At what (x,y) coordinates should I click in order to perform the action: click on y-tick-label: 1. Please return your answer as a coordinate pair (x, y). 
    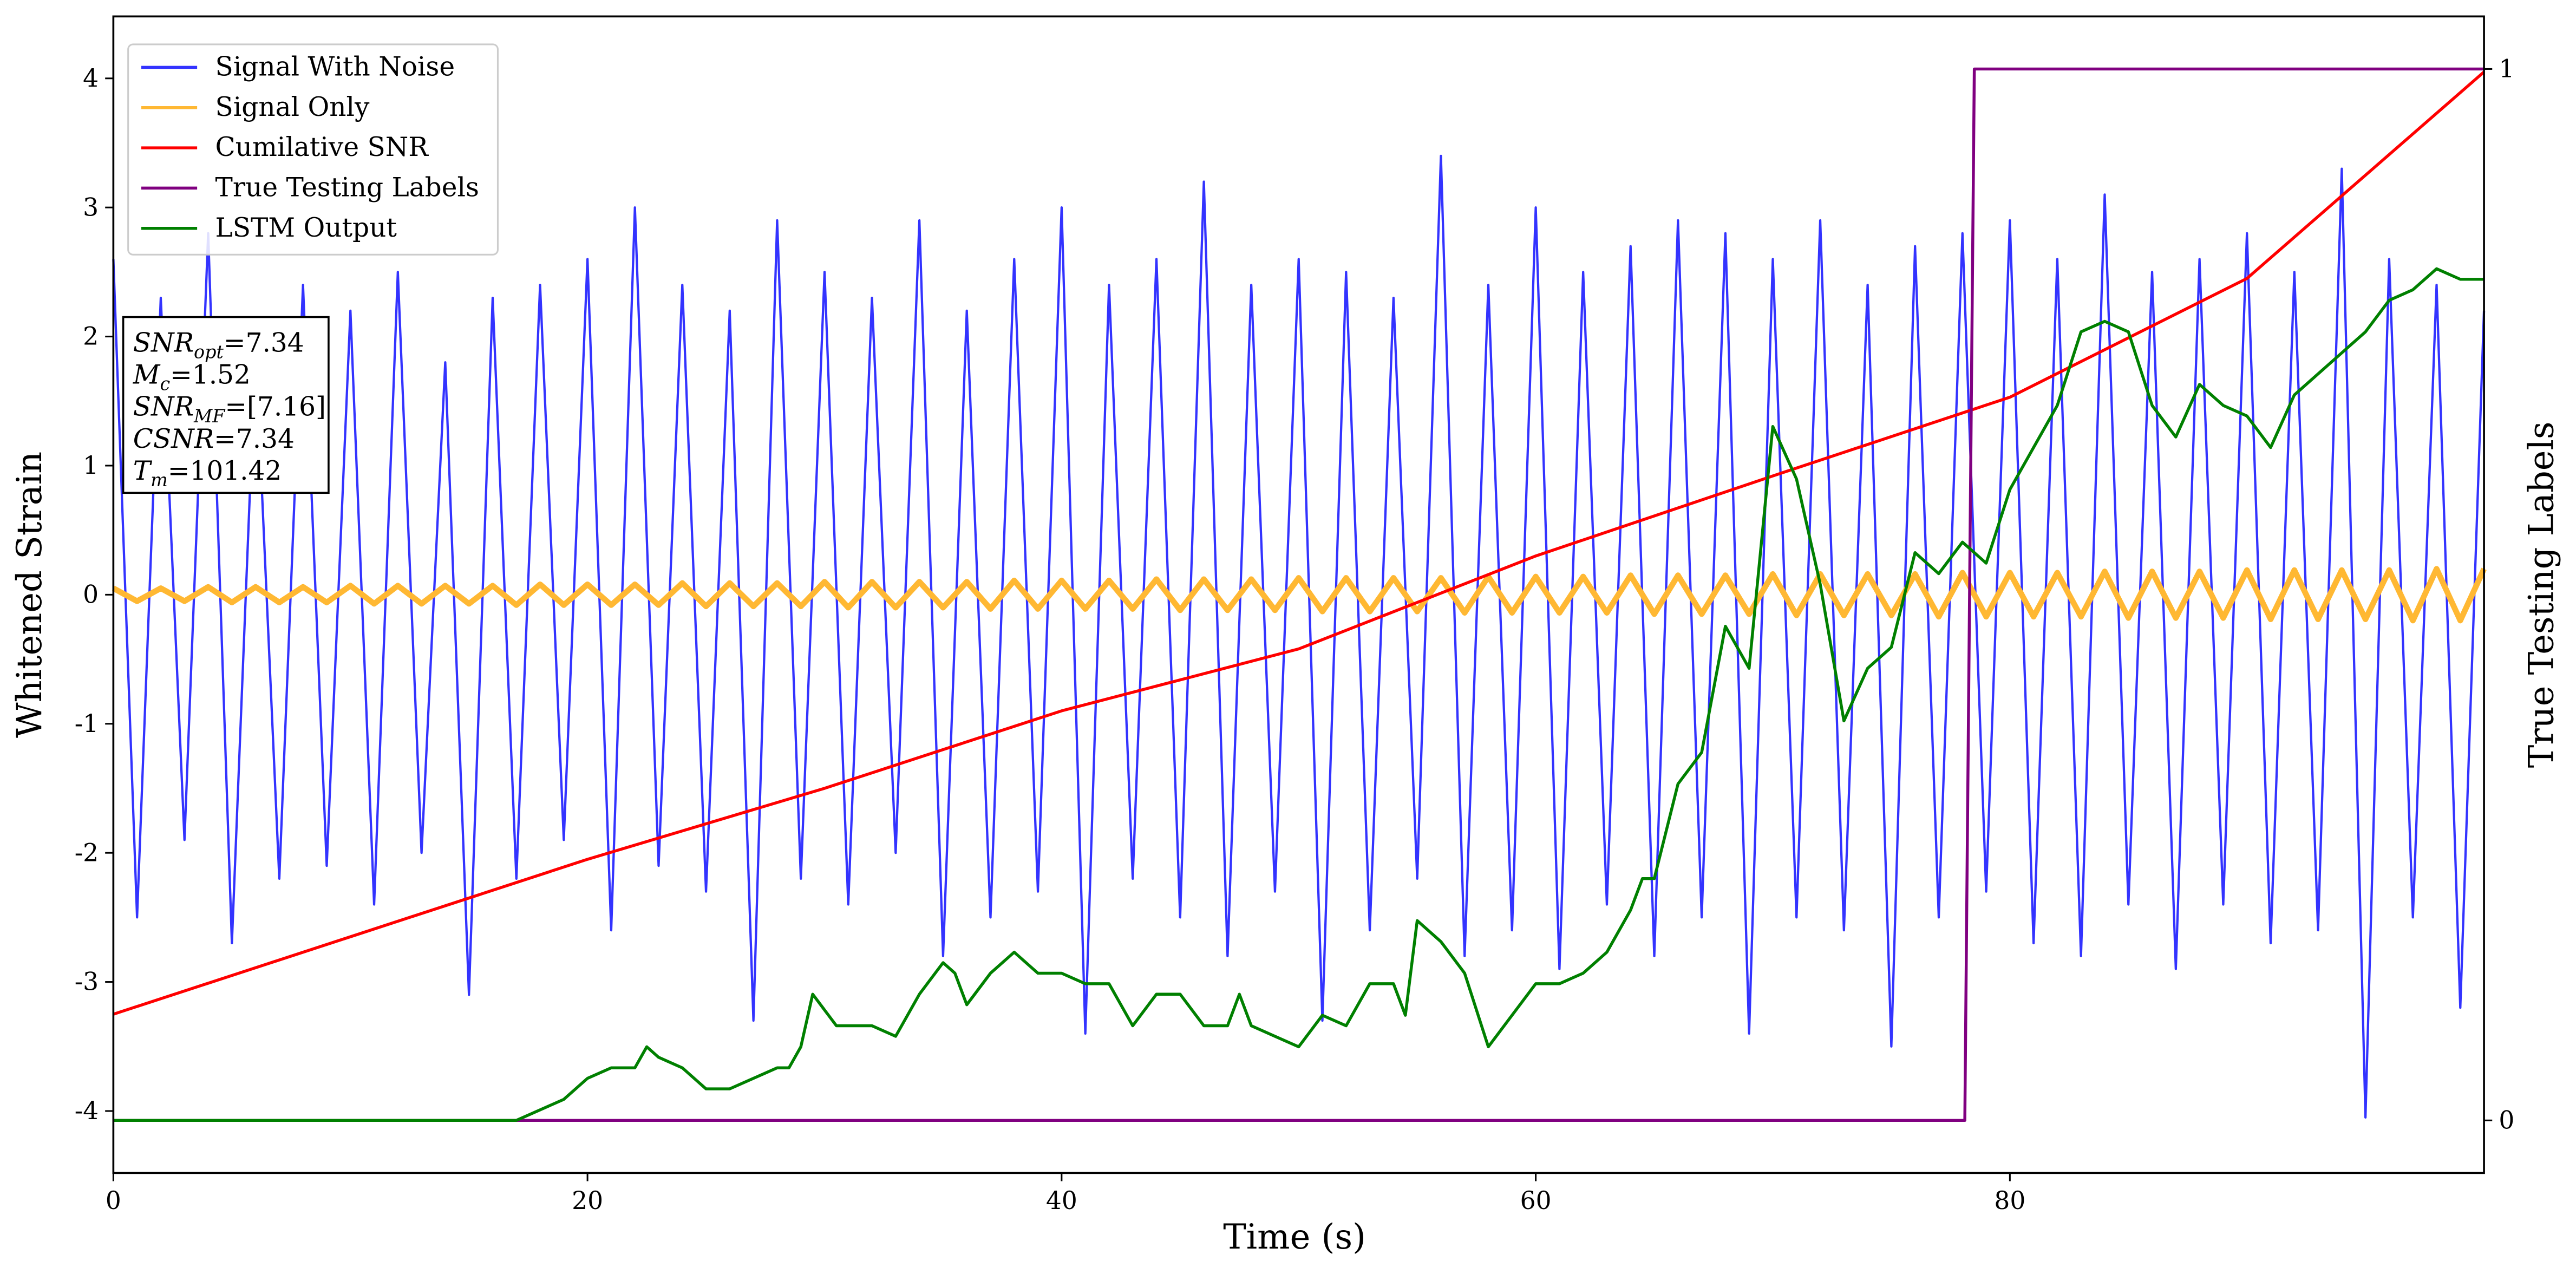
    Looking at the image, I should click on (91, 465).